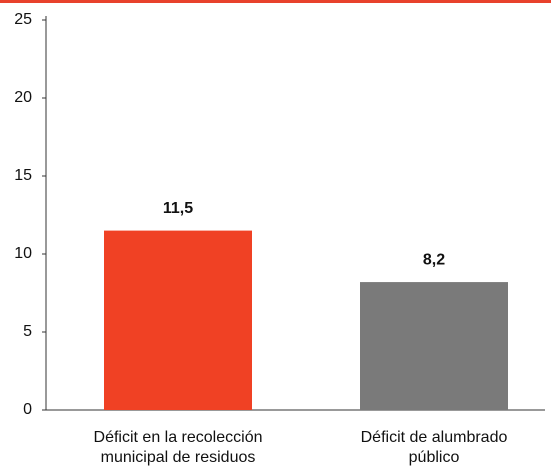 The image size is (551, 468). Describe the element at coordinates (23, 175) in the screenshot. I see `y-tick-label: 15` at that location.